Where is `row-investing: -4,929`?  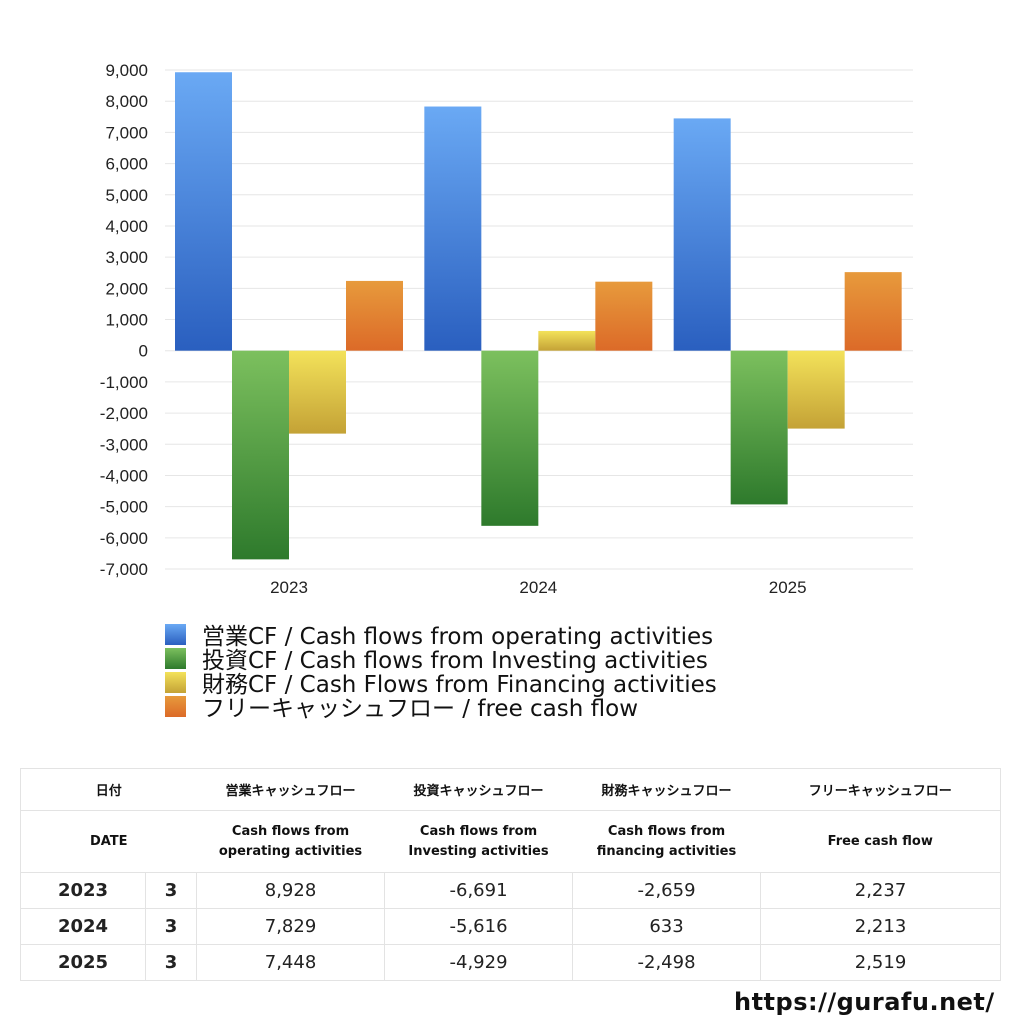
row-investing: -4,929 is located at coordinates (479, 962).